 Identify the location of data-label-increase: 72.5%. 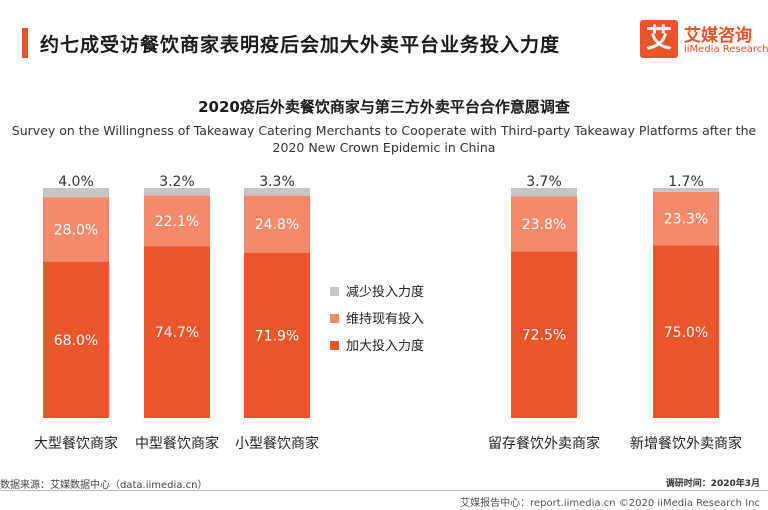
(544, 336).